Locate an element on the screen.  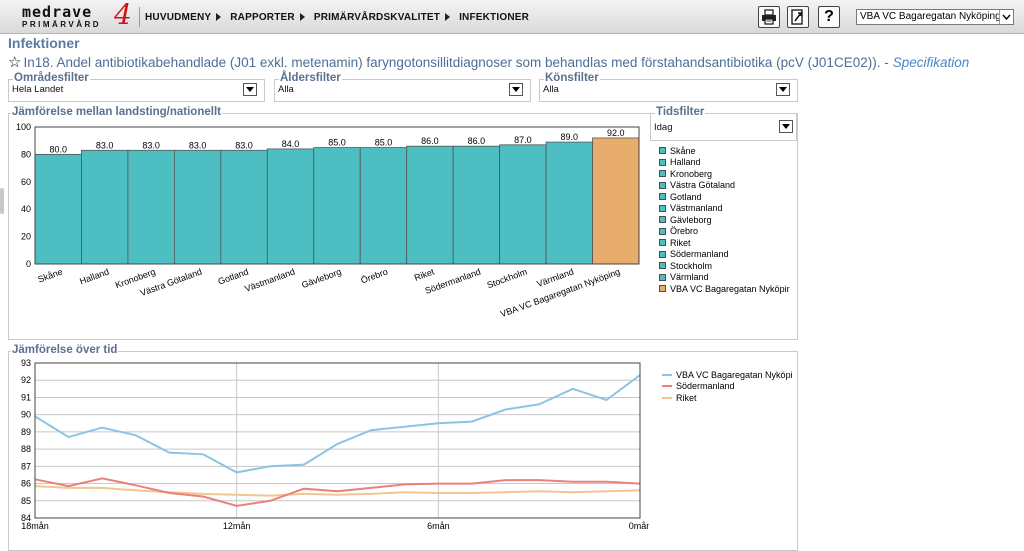
unit-select: VBA VC Bagaregatan Nyköping is located at coordinates (935, 17).